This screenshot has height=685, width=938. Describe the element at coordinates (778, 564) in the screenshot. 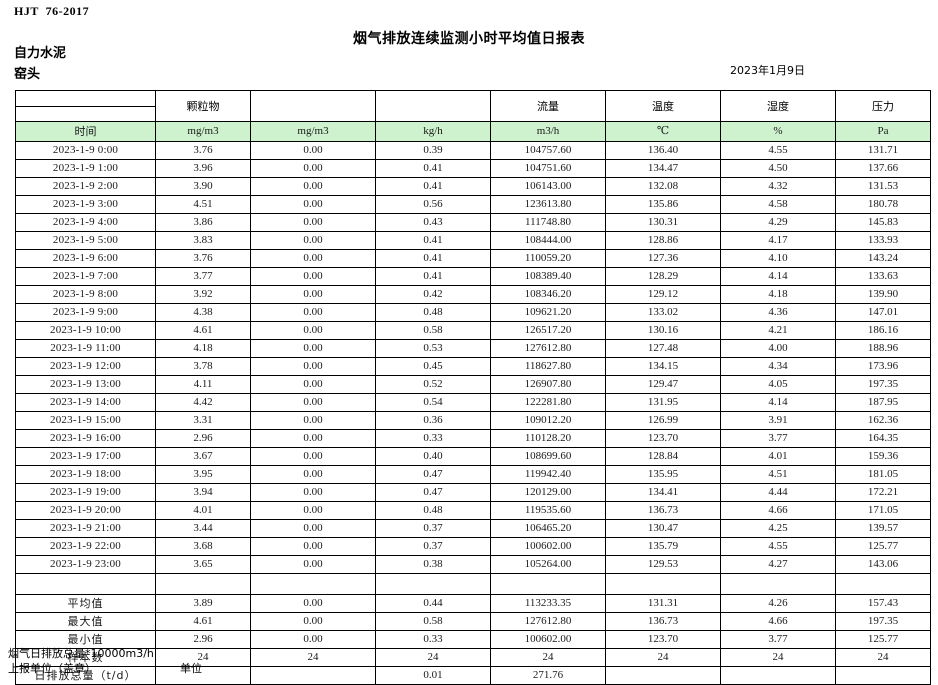

I see `table-cell: 4.27` at that location.